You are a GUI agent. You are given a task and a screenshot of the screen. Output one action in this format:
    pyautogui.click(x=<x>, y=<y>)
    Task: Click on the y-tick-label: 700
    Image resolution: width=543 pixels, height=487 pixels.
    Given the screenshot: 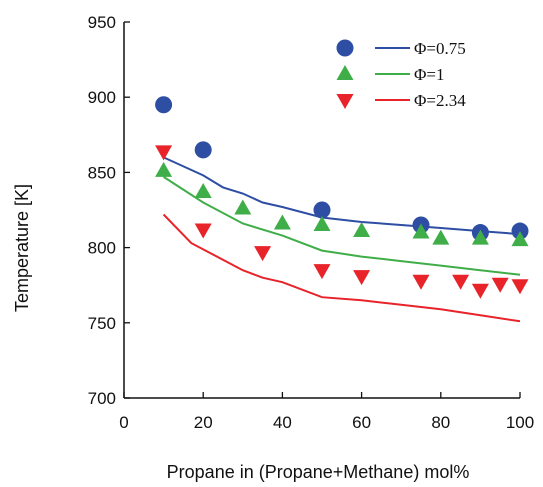 What is the action you would take?
    pyautogui.click(x=102, y=398)
    